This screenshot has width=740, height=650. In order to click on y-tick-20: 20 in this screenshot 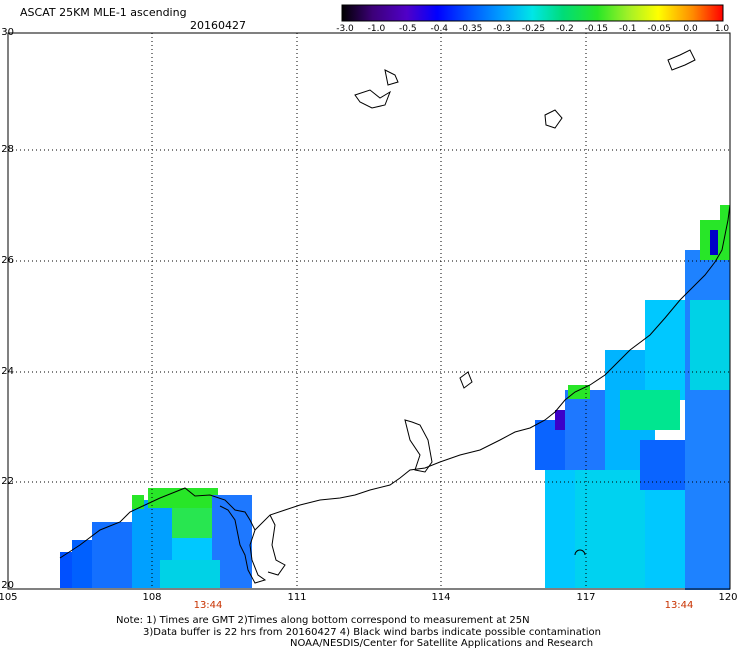, I will do `click(7, 585)`.